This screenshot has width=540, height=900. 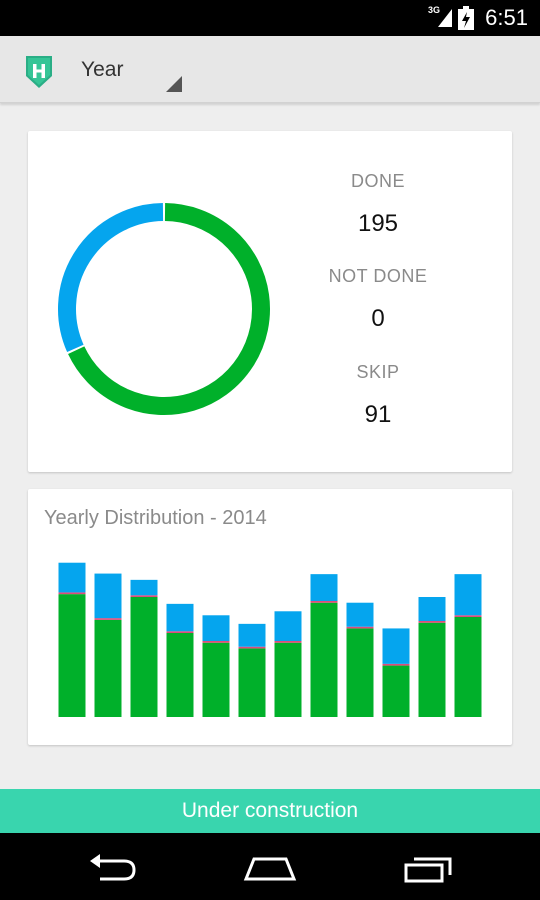 What do you see at coordinates (174, 84) in the screenshot?
I see `dropdown-arrow-icon` at bounding box center [174, 84].